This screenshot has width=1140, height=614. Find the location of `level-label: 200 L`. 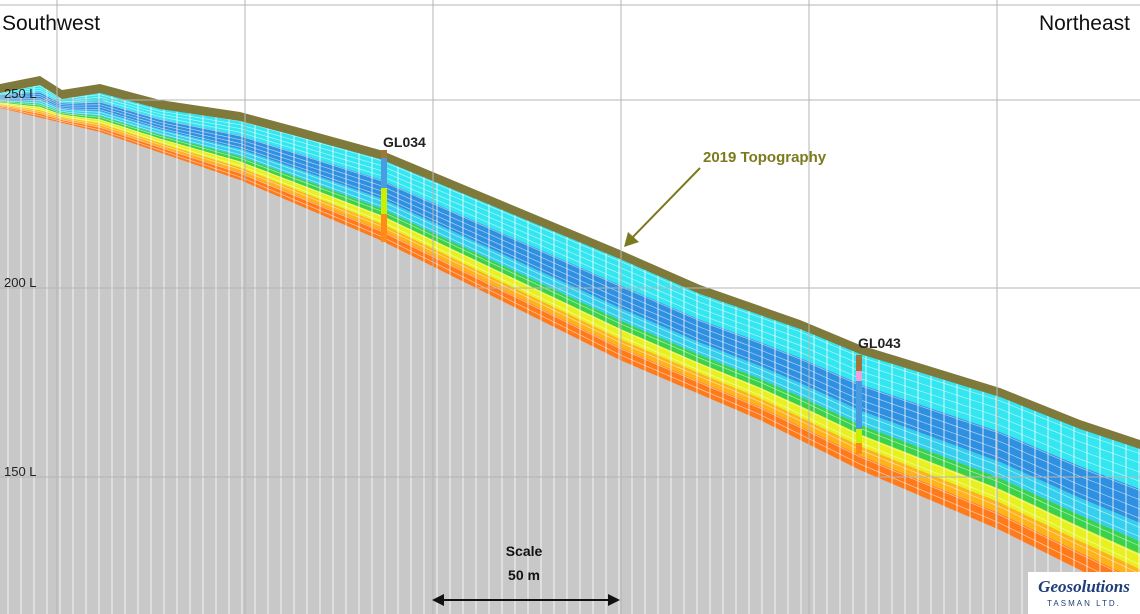

level-label: 200 L is located at coordinates (20, 282).